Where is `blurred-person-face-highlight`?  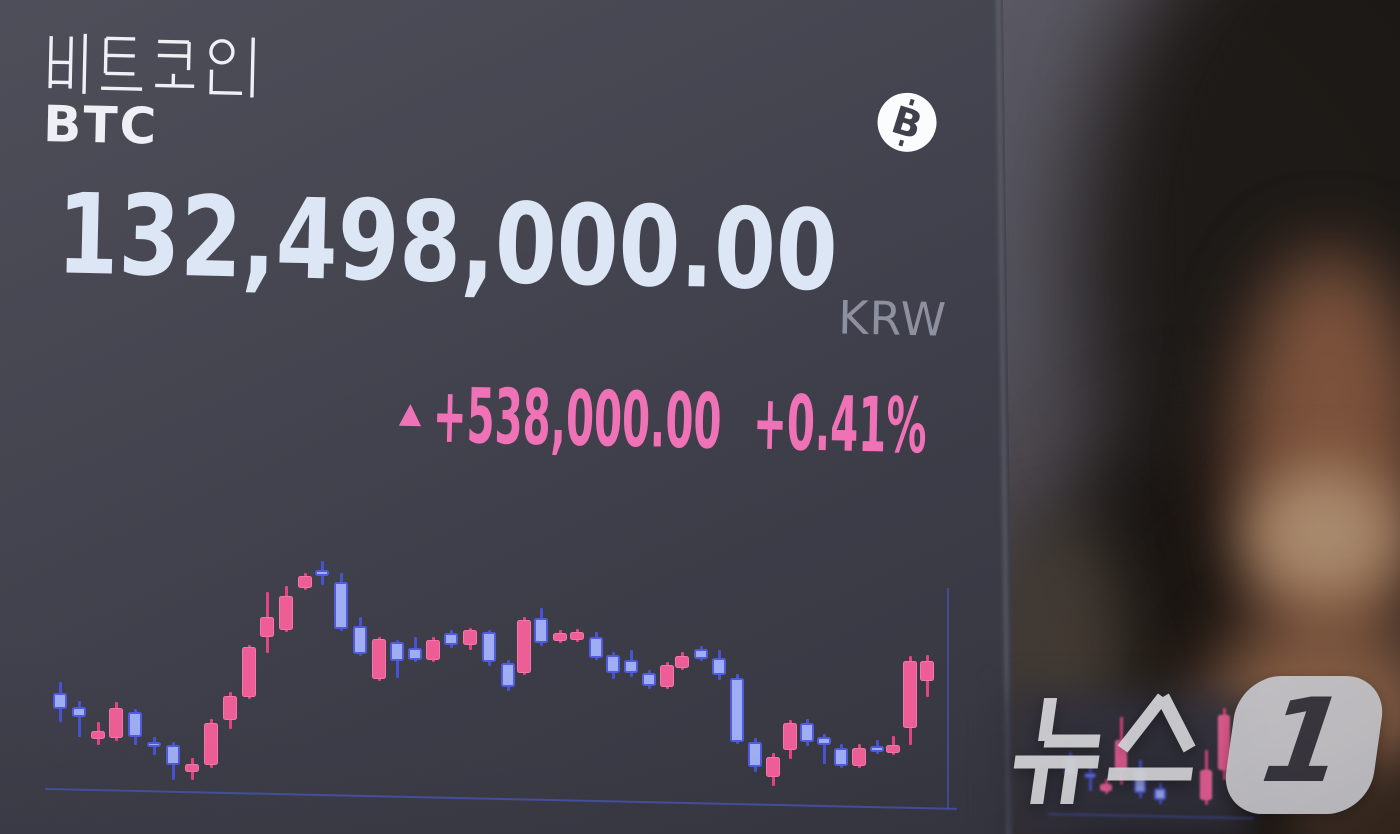
blurred-person-face-highlight is located at coordinates (1325, 535).